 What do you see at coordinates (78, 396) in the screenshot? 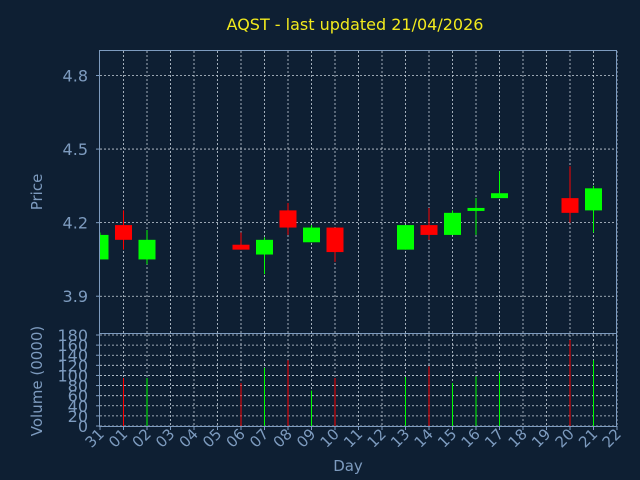
I see `volume-tick-label: 60` at bounding box center [78, 396].